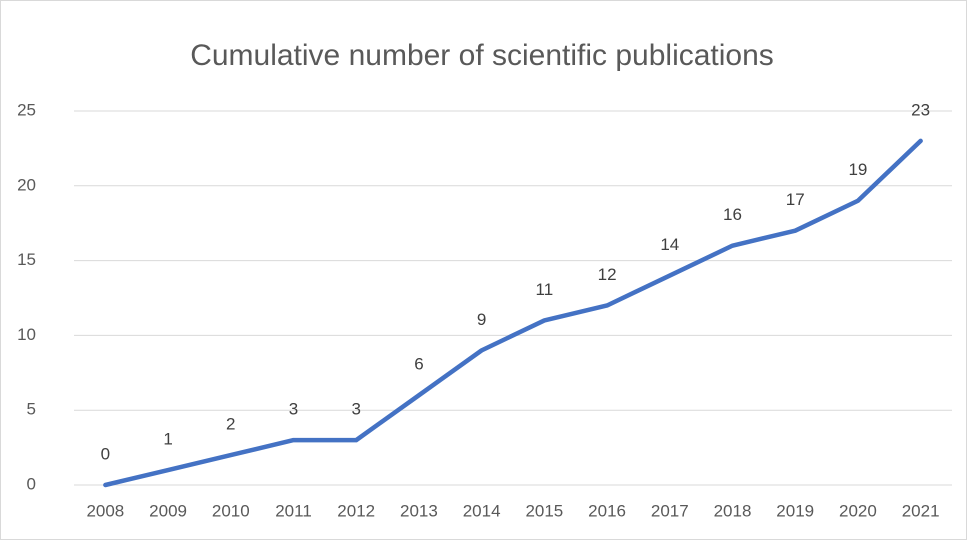 This screenshot has height=540, width=970. I want to click on x-tick-label: 2008, so click(105, 510).